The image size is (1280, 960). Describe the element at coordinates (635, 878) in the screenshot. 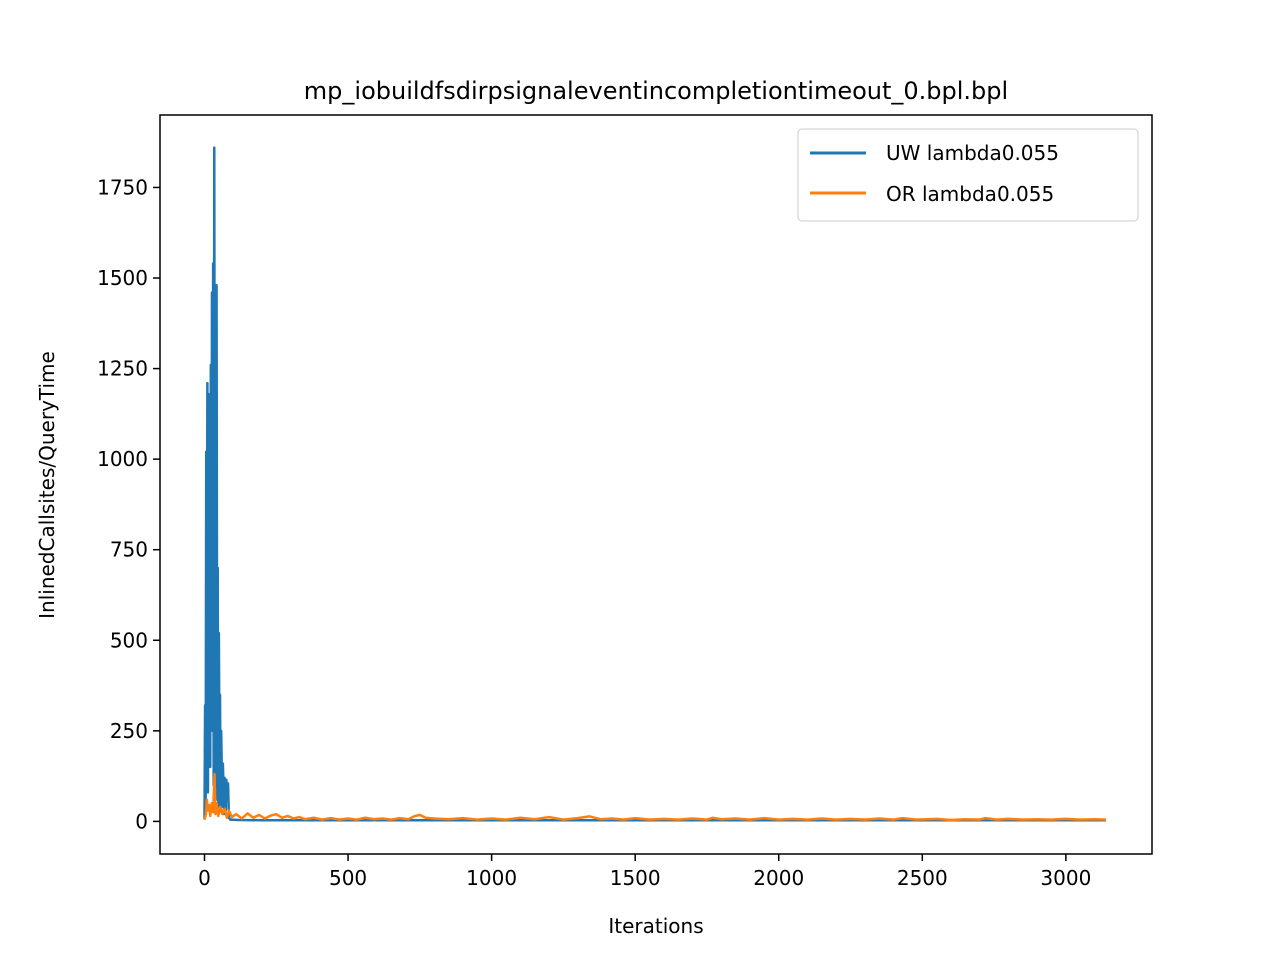

I see `x-tick-label: 1500` at that location.